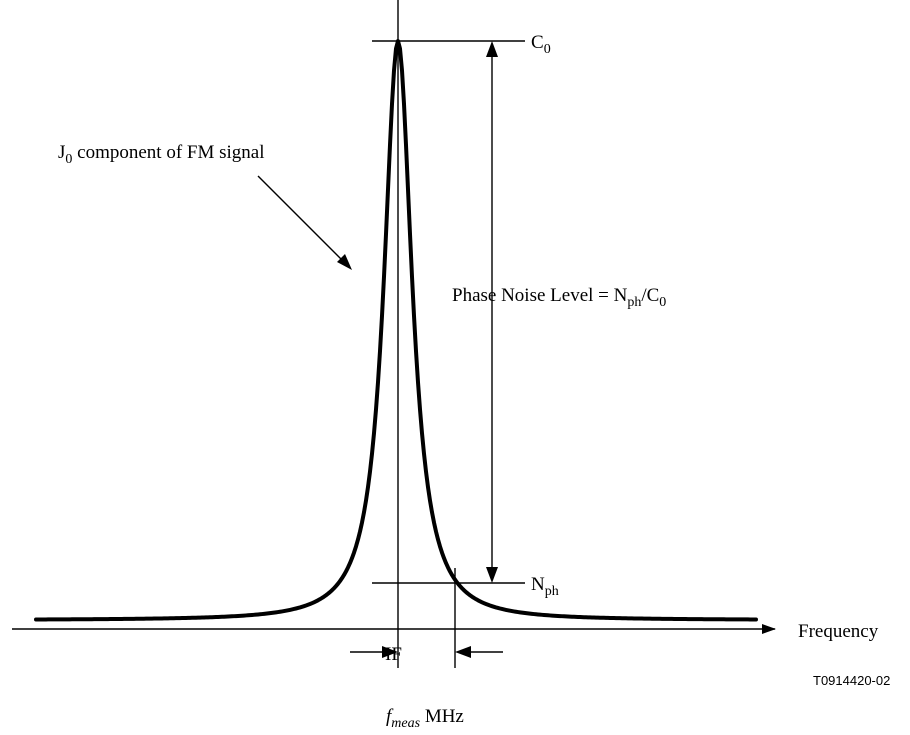  I want to click on c0-label: C0, so click(541, 44).